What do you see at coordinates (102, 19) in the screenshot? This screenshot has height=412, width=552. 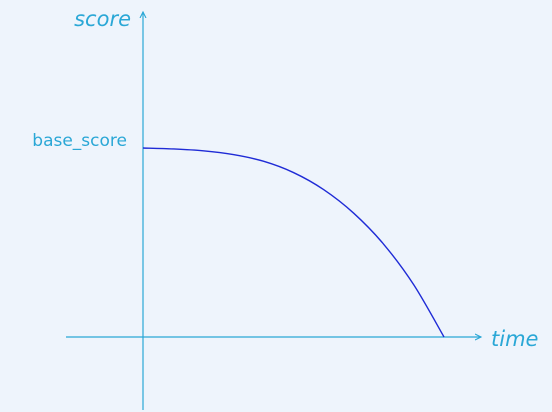 I see `y-axis-title: score` at bounding box center [102, 19].